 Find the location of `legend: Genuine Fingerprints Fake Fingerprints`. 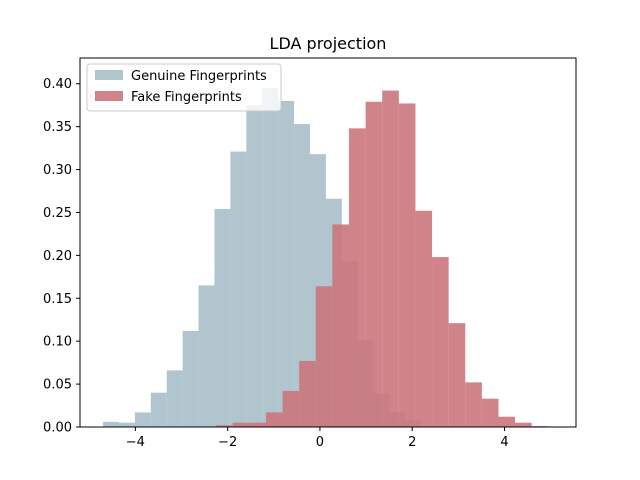

legend: Genuine Fingerprints Fake Fingerprints is located at coordinates (184, 87).